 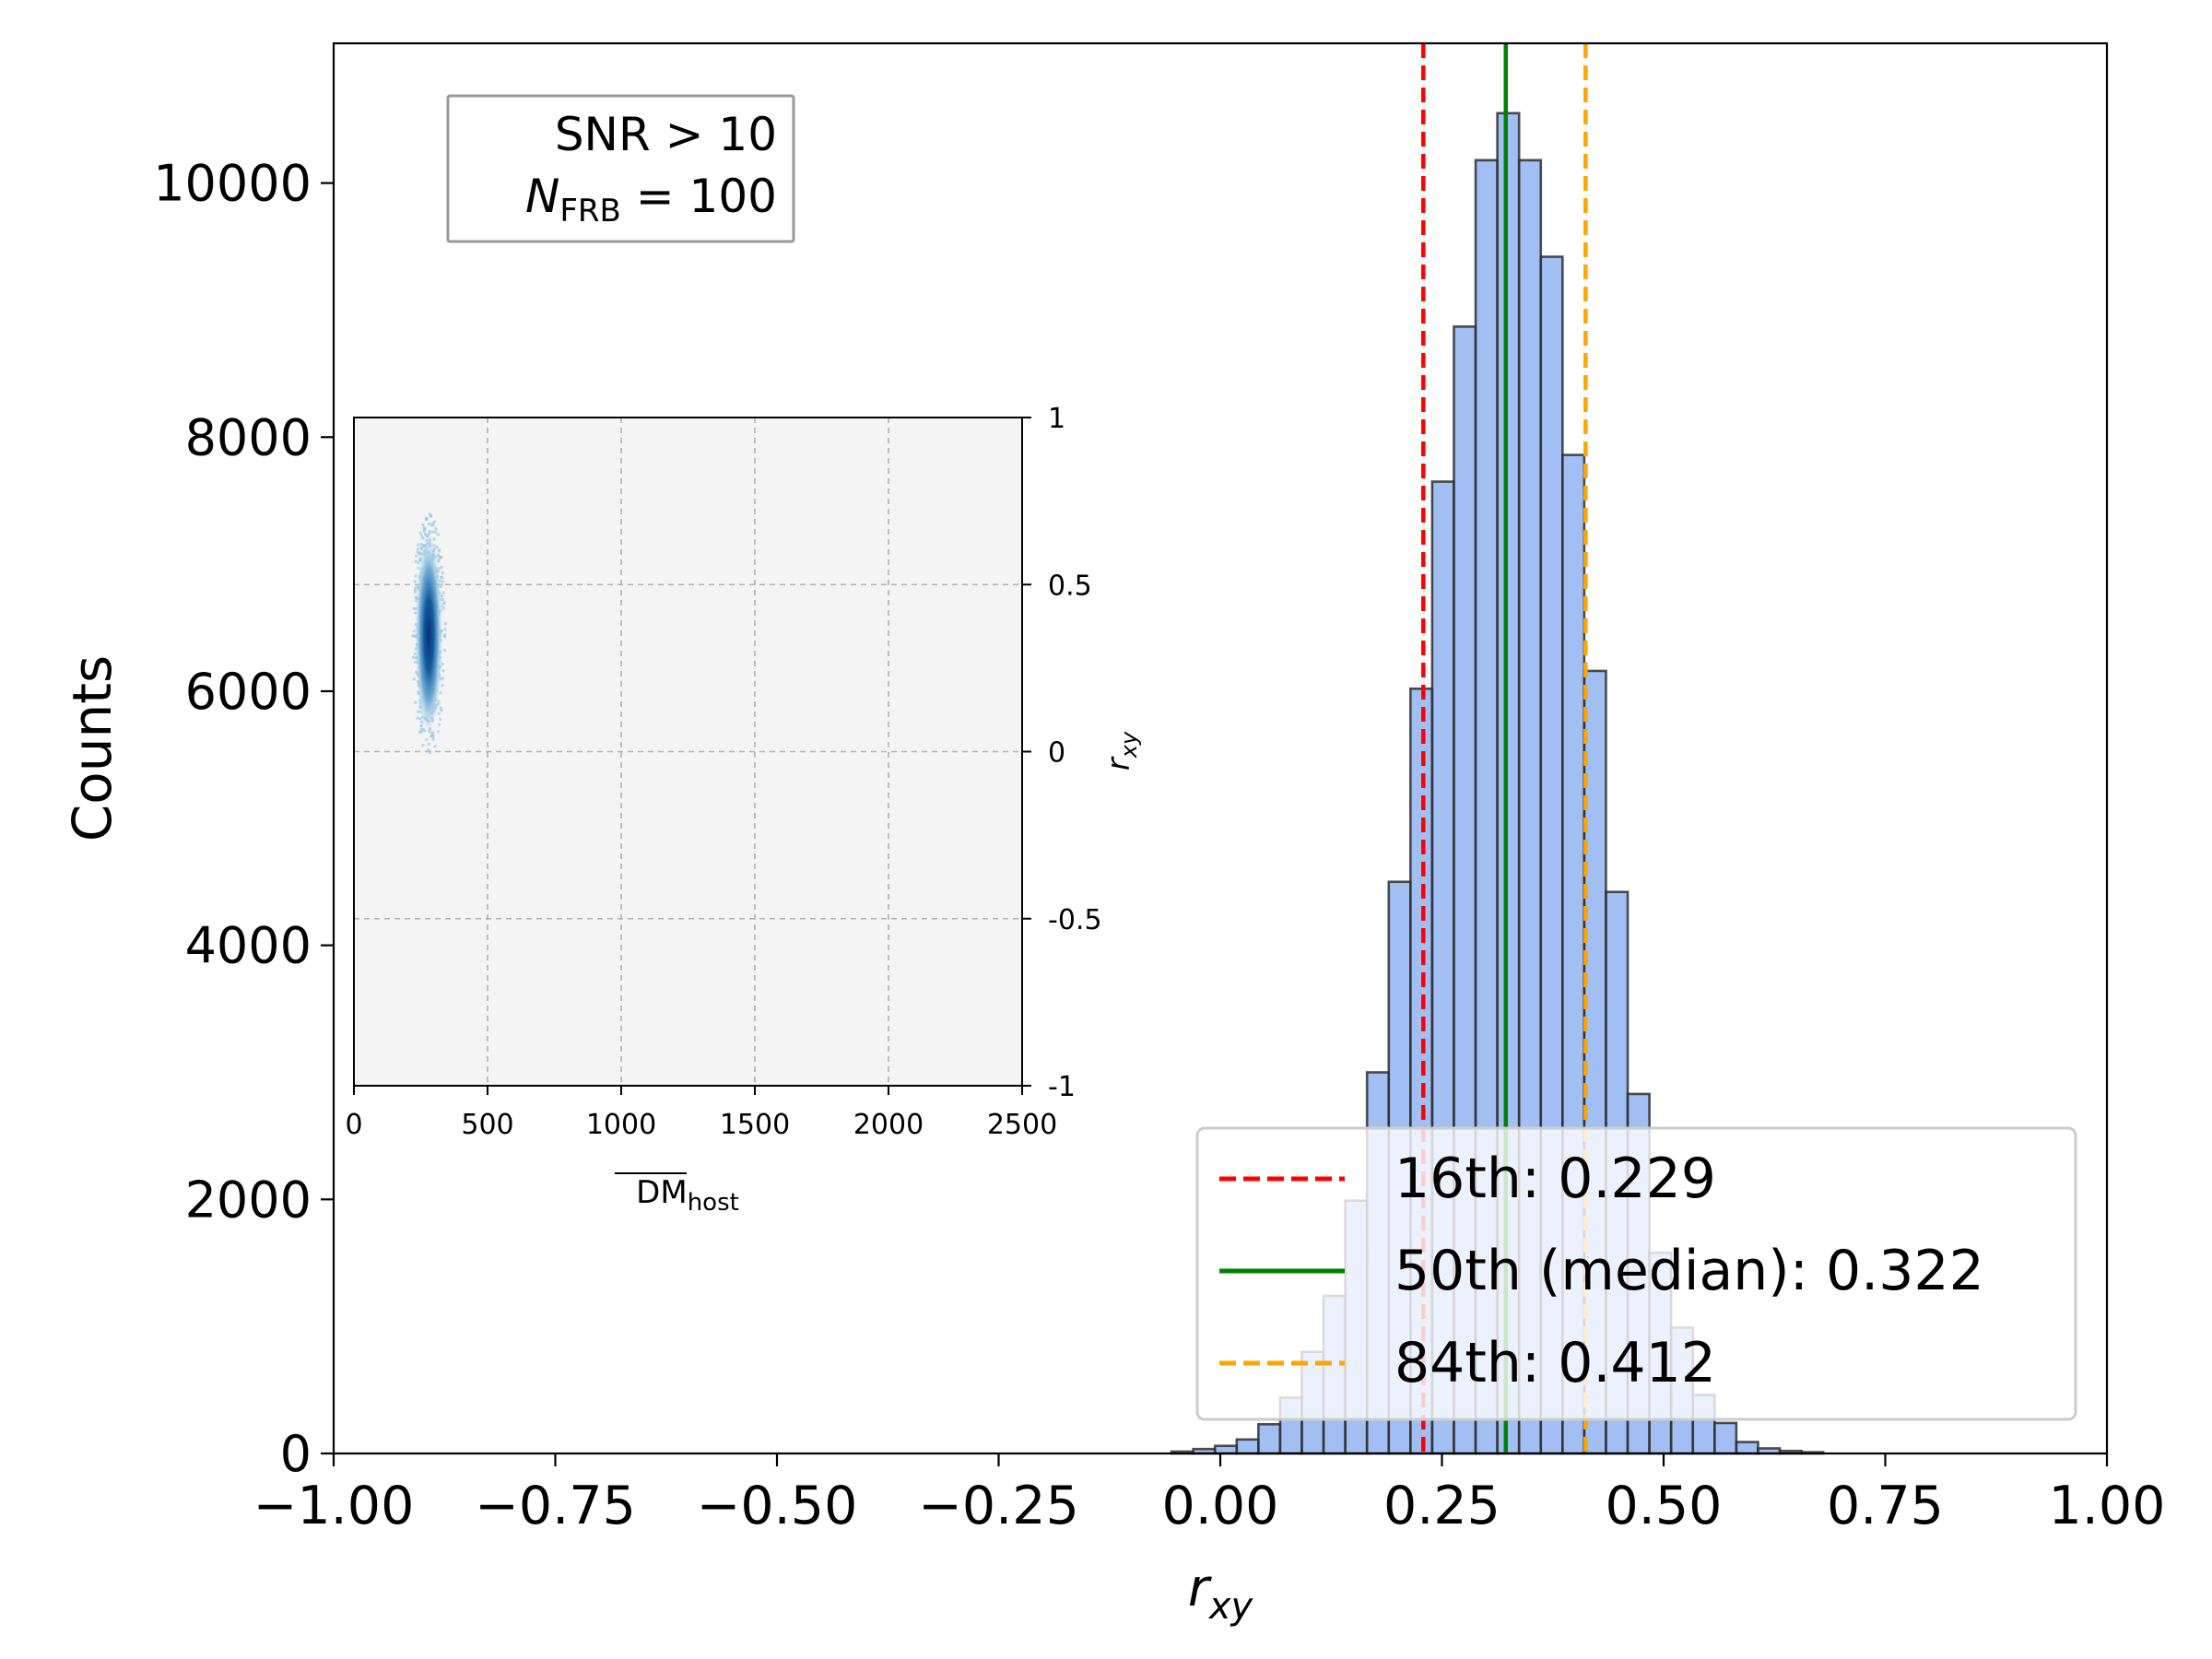 I want to click on inset-y-tick-label: 0, so click(x=1056, y=753).